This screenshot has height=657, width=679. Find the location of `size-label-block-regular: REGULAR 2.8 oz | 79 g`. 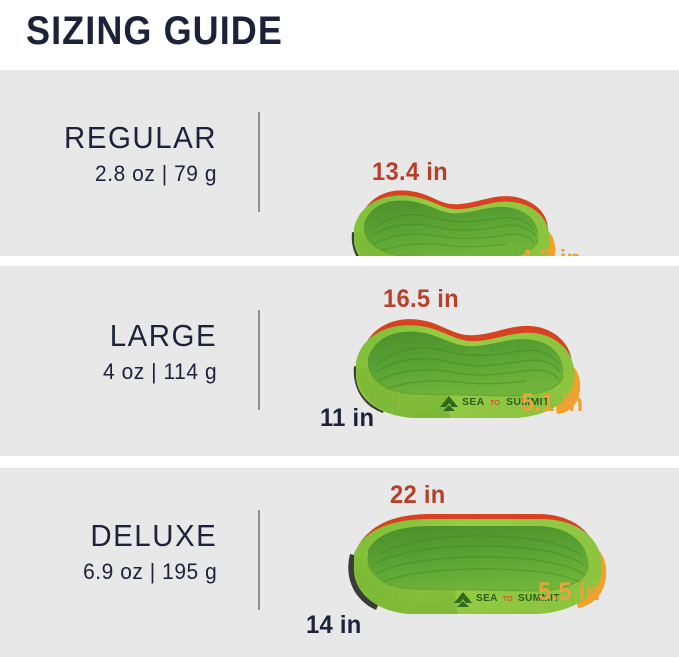

size-label-block-regular: REGULAR 2.8 oz | 79 g is located at coordinates (136, 155).